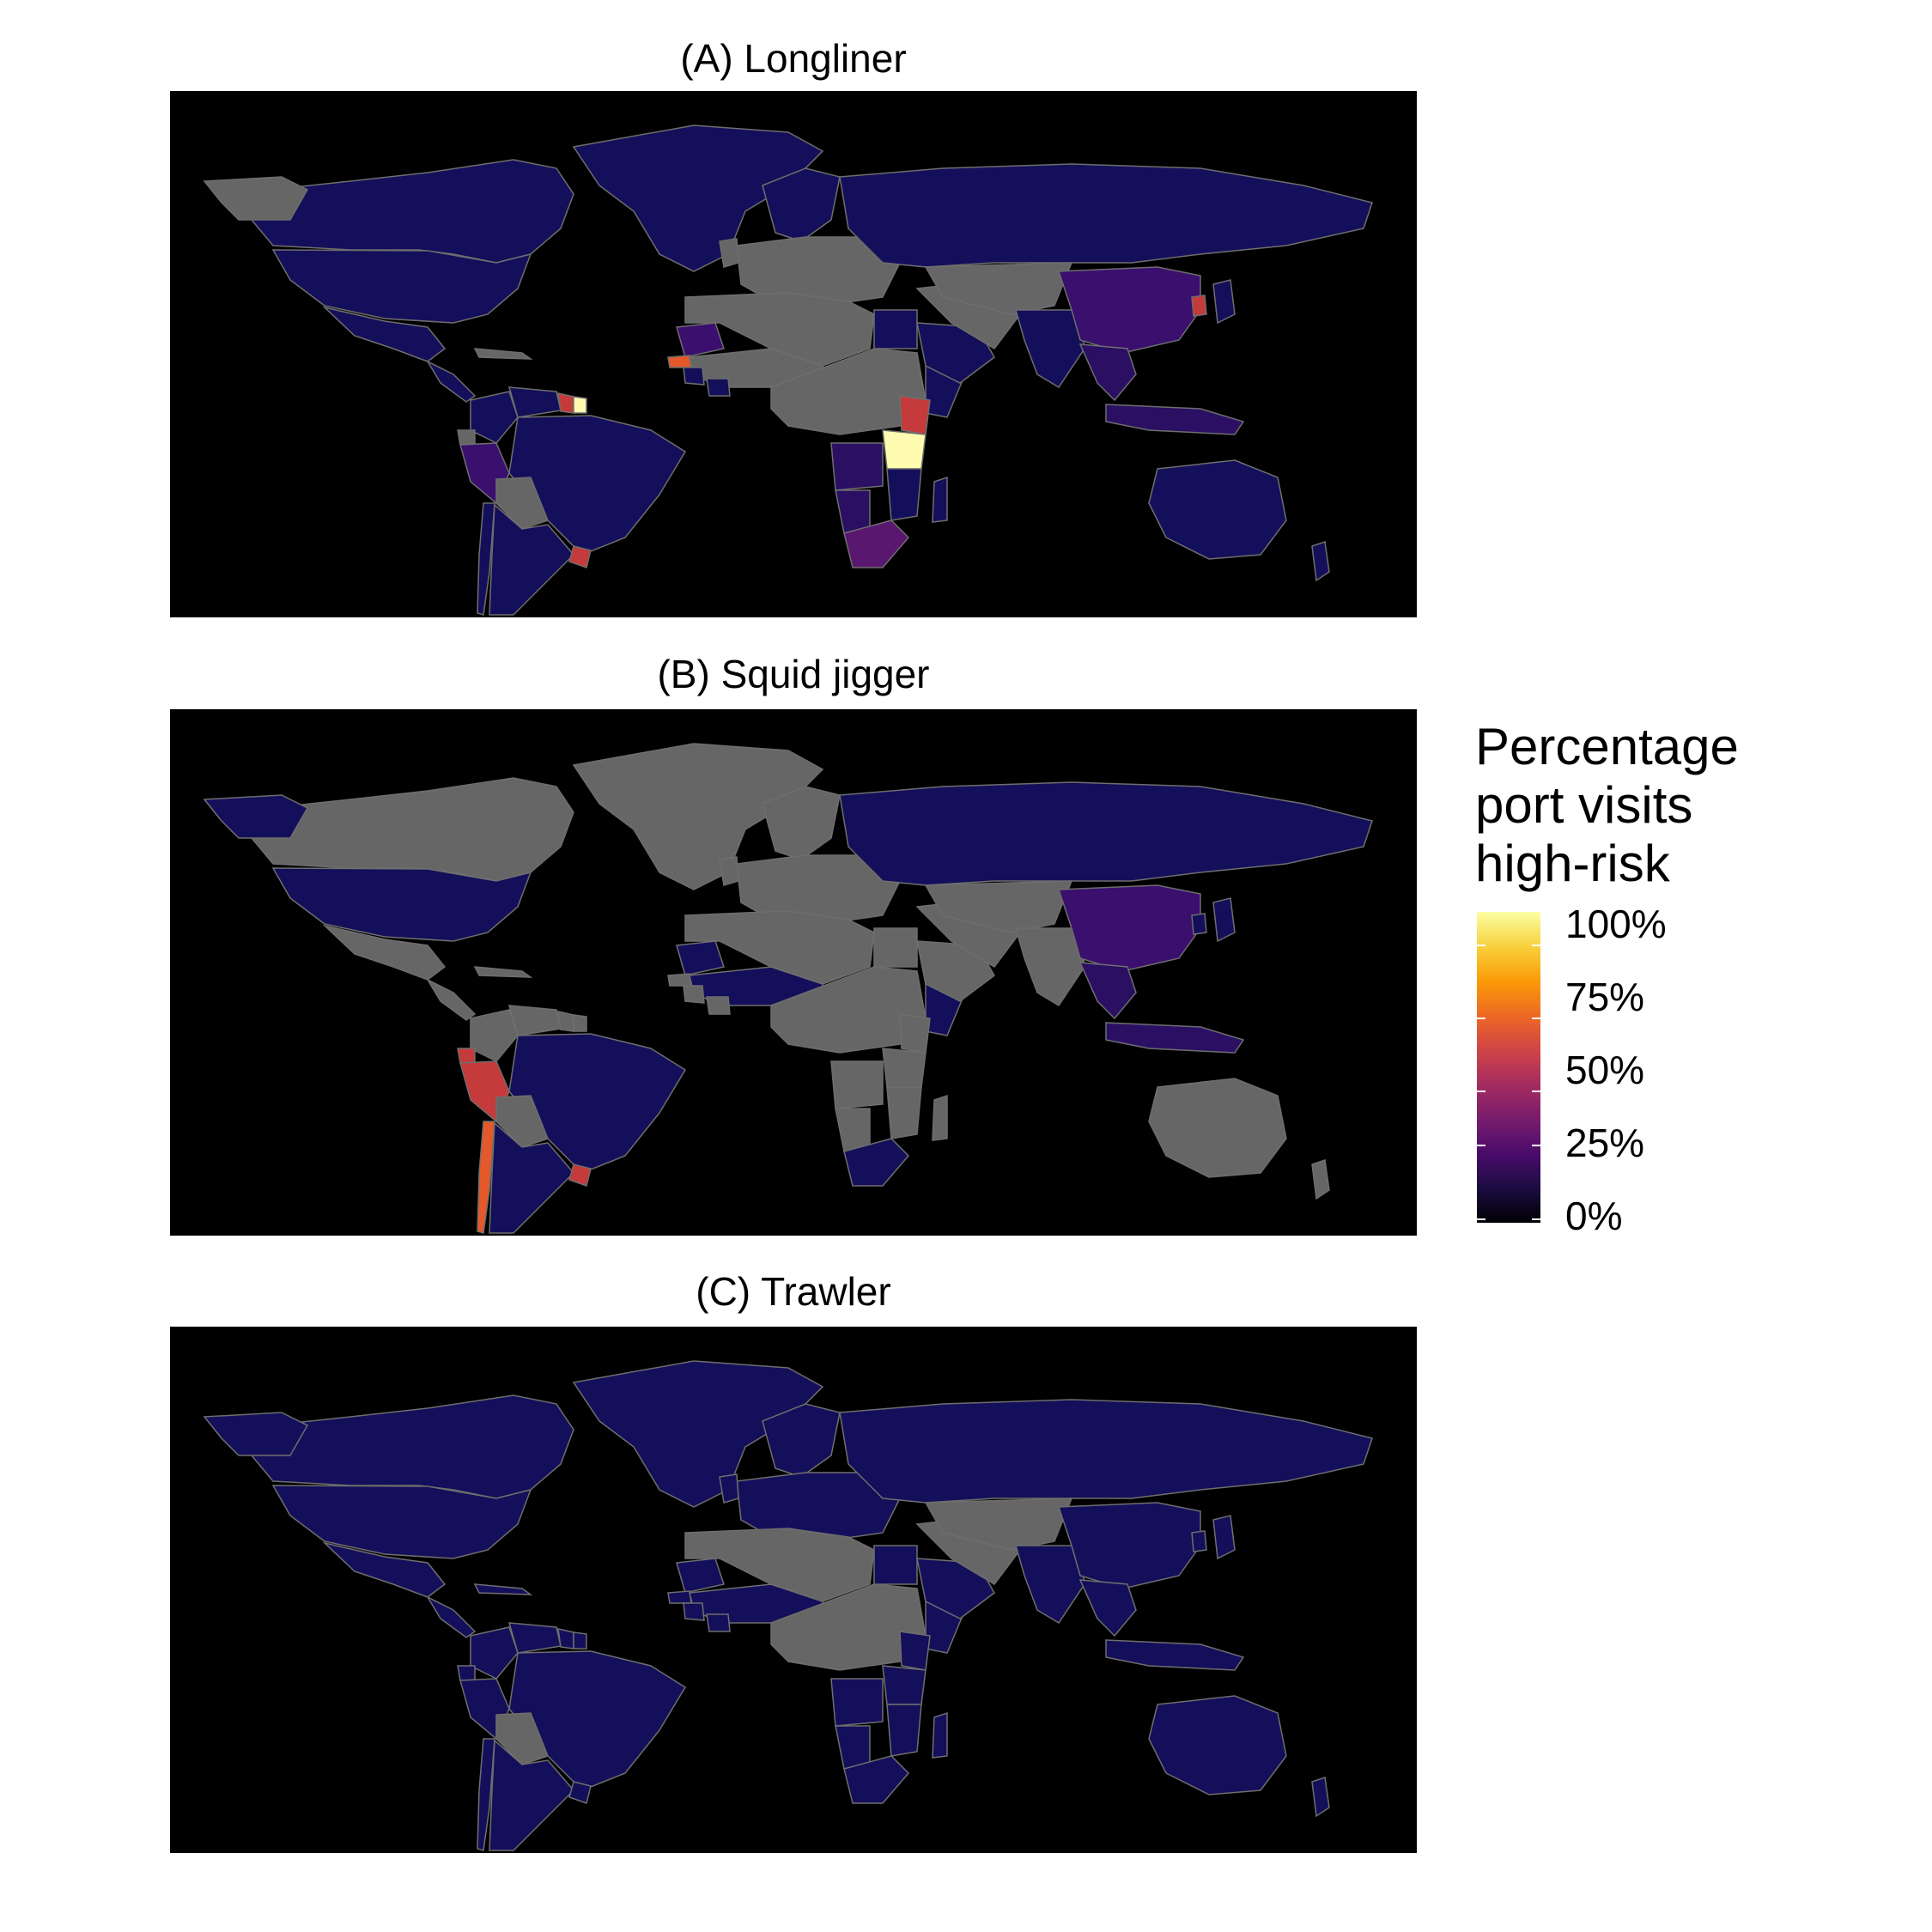 This screenshot has width=1932, height=1932. I want to click on country-argentina, so click(532, 1795).